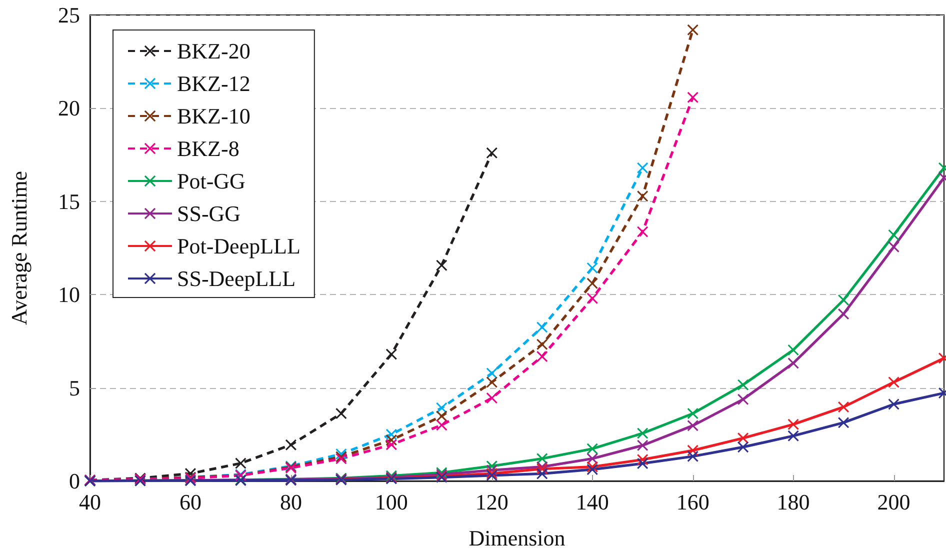 This screenshot has height=554, width=946. I want to click on x-tick-label: 80, so click(291, 502).